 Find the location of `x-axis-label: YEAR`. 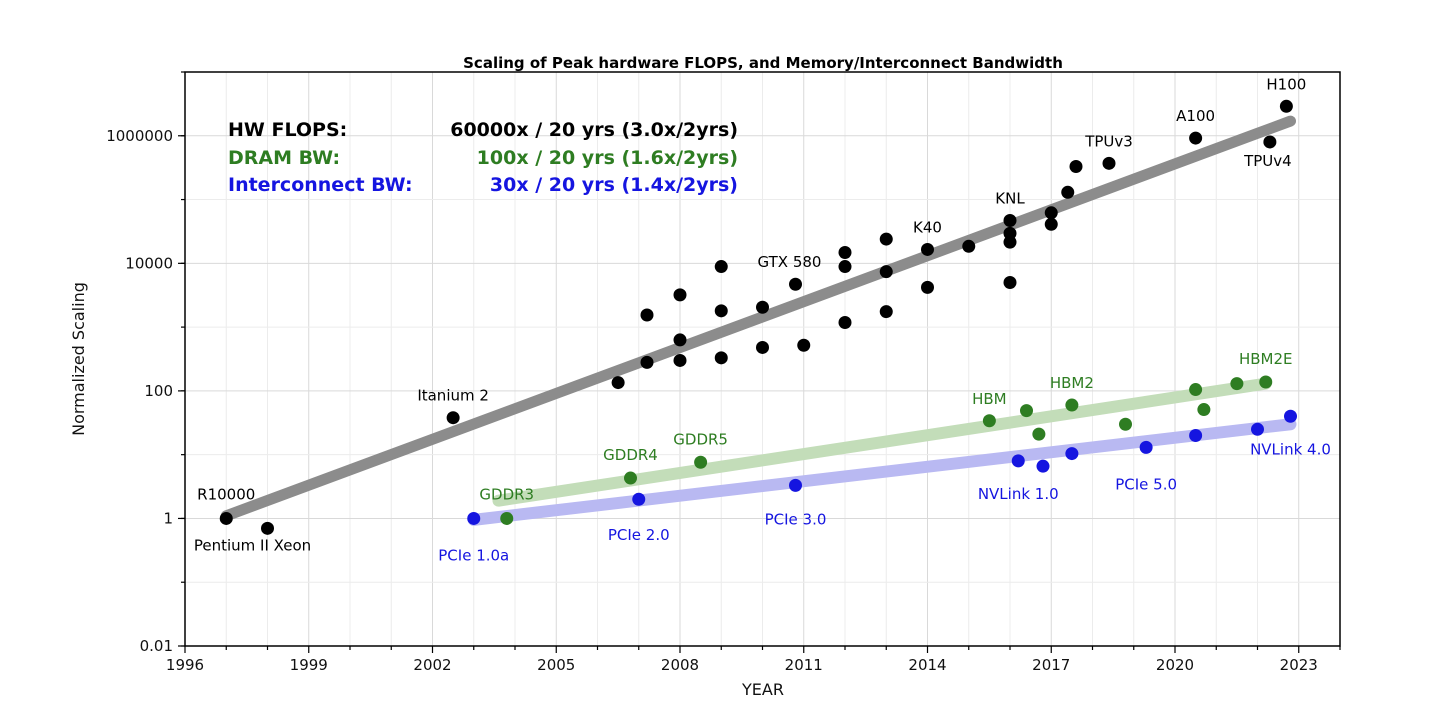

x-axis-label: YEAR is located at coordinates (762, 689).